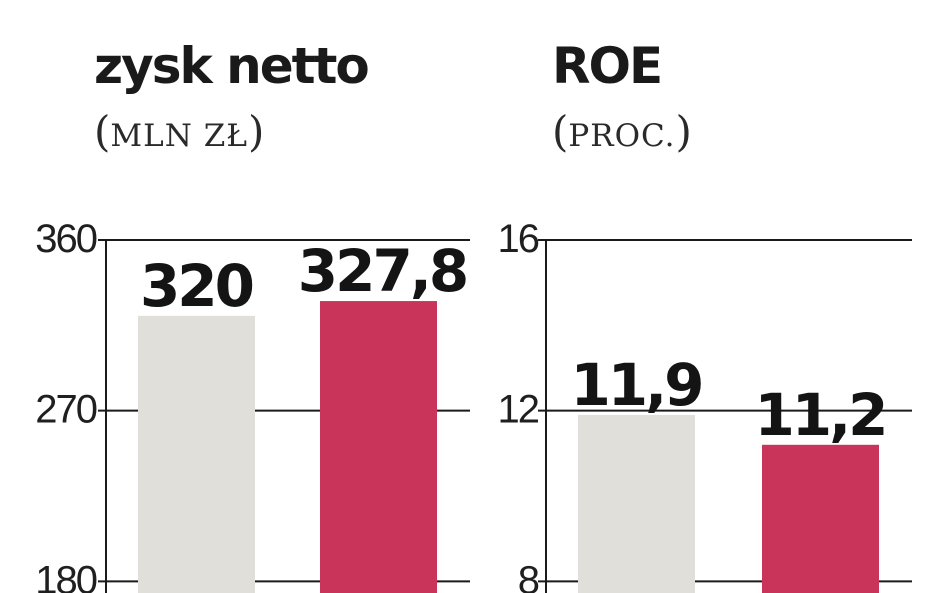 This screenshot has height=593, width=948. What do you see at coordinates (65, 575) in the screenshot?
I see `y-tick-label: 180` at bounding box center [65, 575].